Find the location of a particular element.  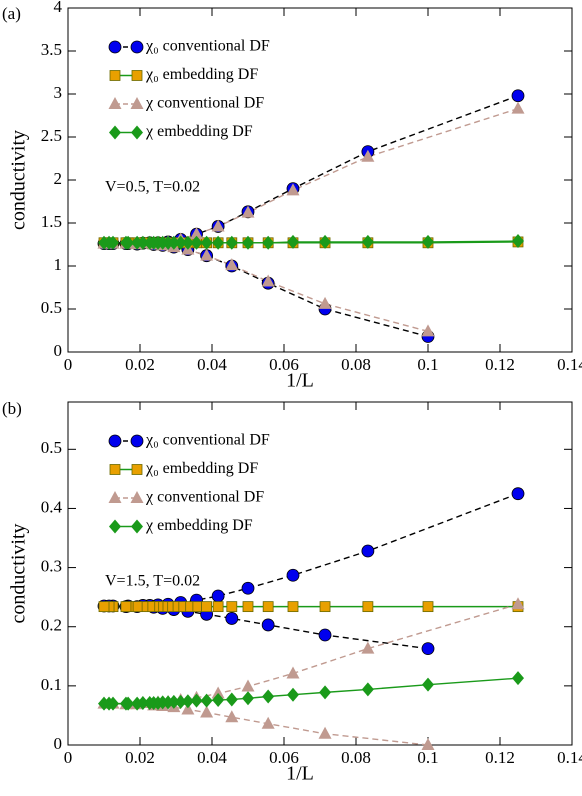

x-tick-label: 0.02 is located at coordinates (140, 757).